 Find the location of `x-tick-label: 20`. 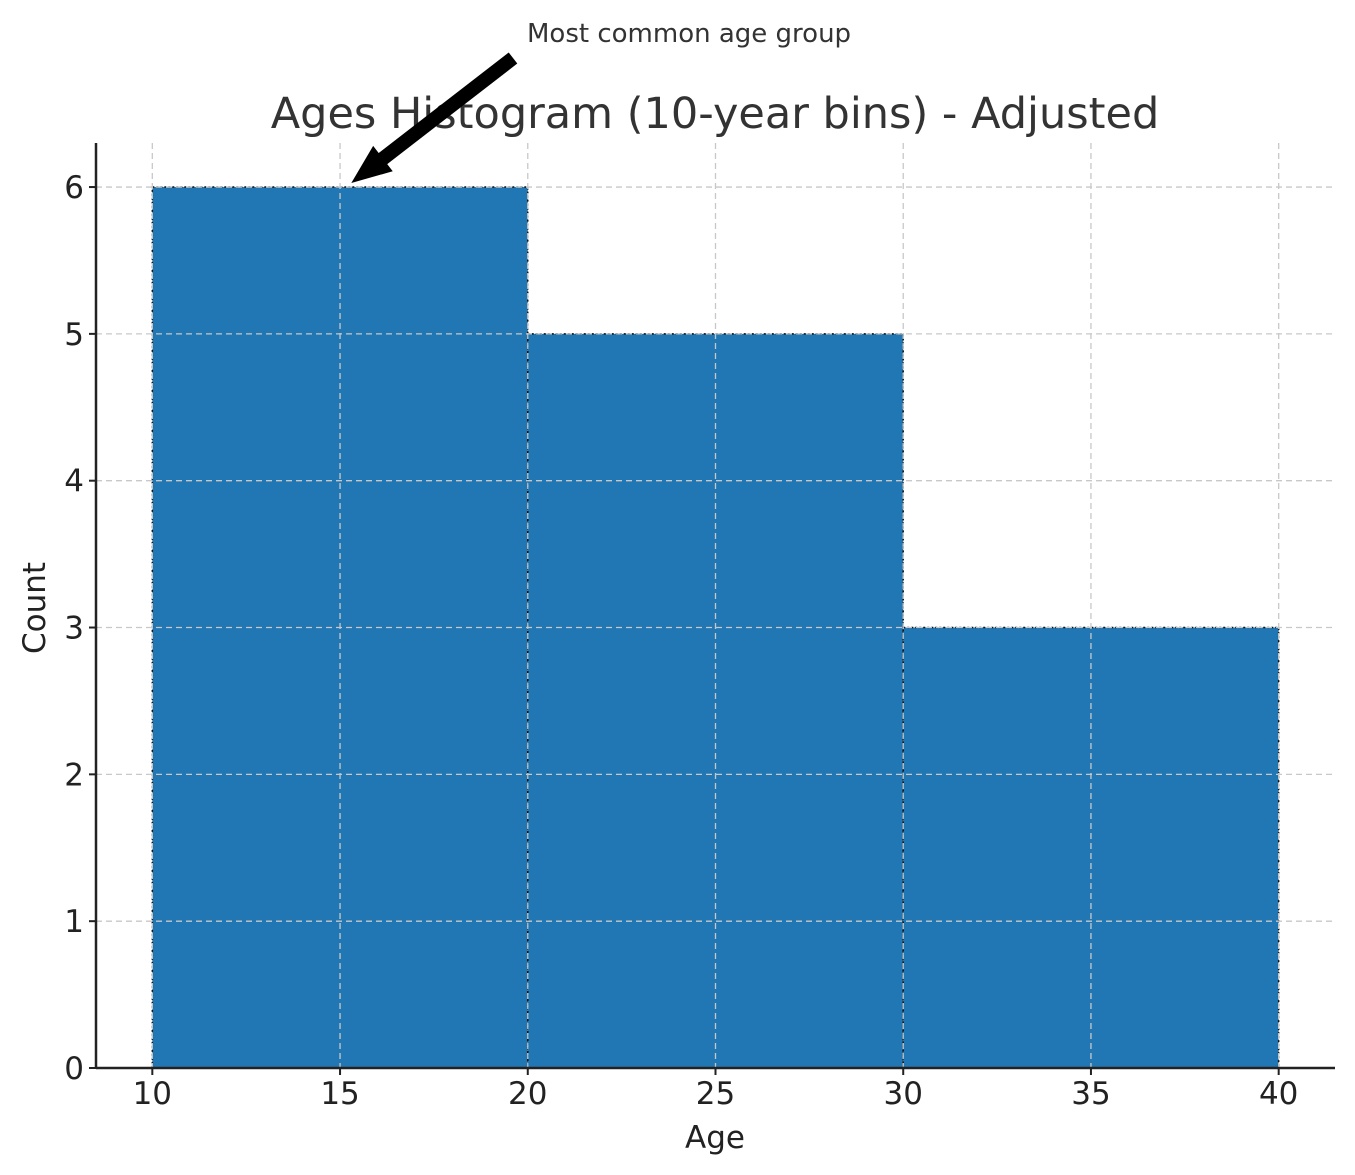

x-tick-label: 20 is located at coordinates (527, 1094).